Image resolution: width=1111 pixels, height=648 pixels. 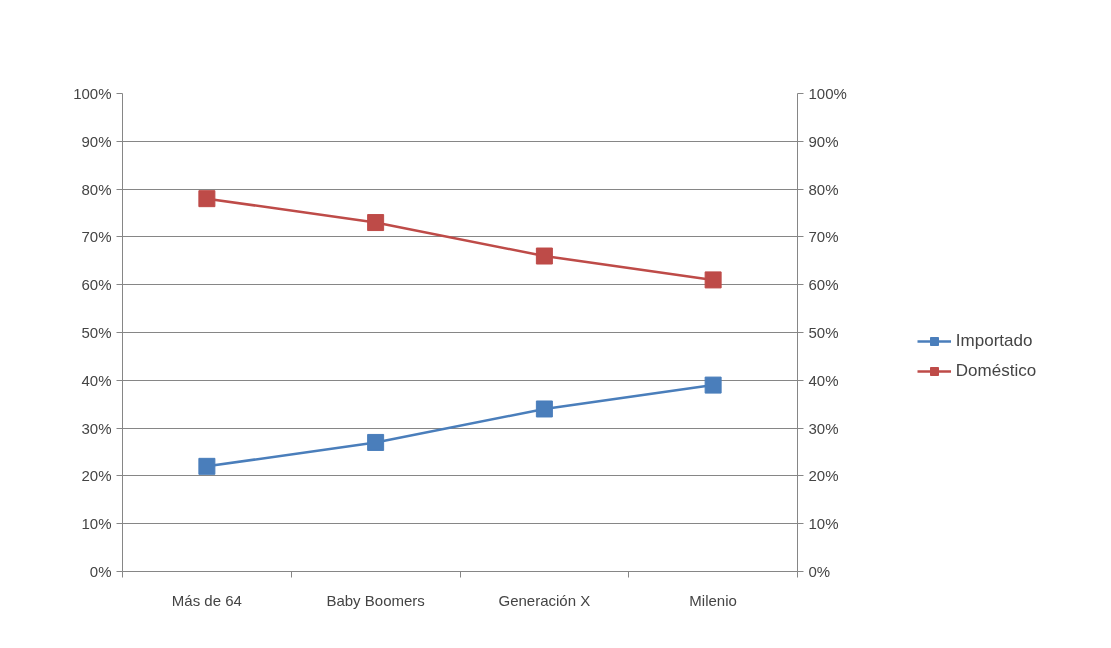 I want to click on y2-tick-label: 80%, so click(x=823, y=189).